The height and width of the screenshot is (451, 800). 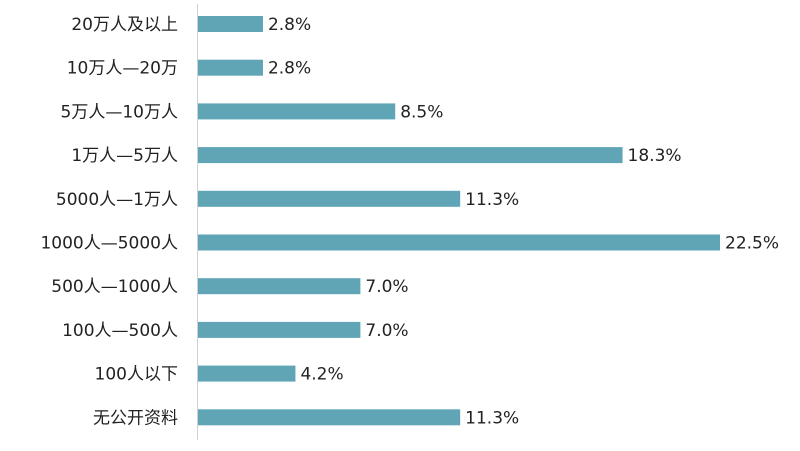 What do you see at coordinates (109, 244) in the screenshot?
I see `category-label: 1000人—5000人` at bounding box center [109, 244].